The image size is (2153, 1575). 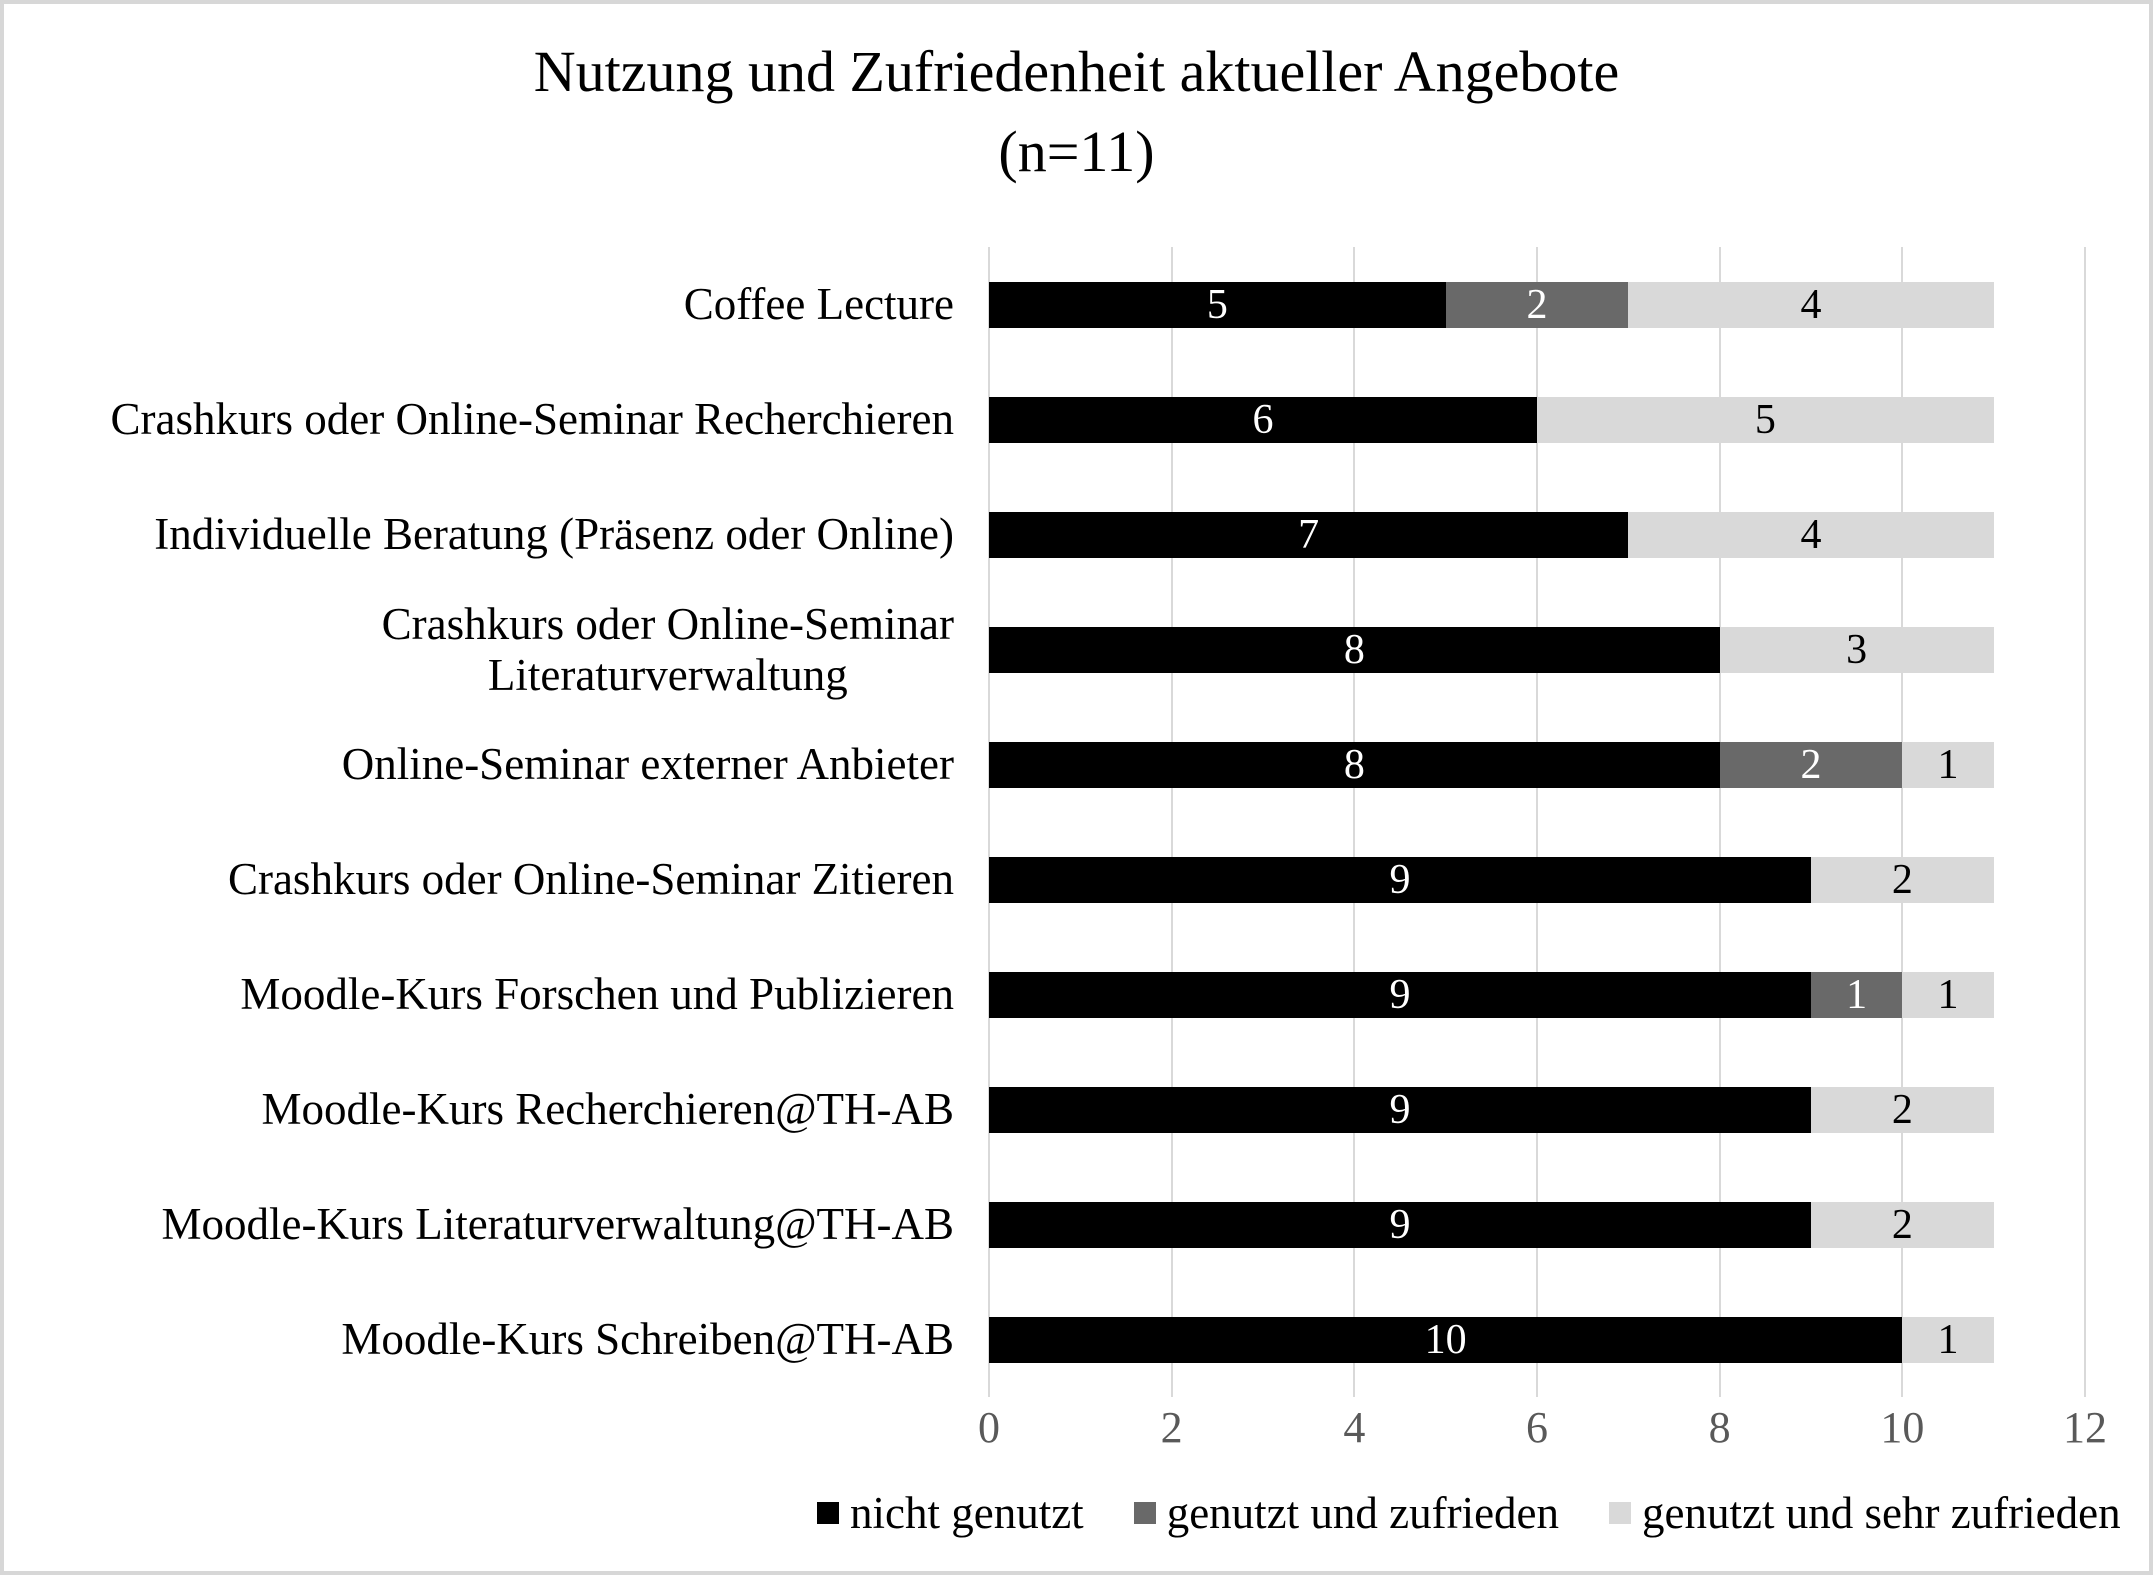 I want to click on legend-item: genutzt und sehr zufrieden, so click(x=1865, y=1513).